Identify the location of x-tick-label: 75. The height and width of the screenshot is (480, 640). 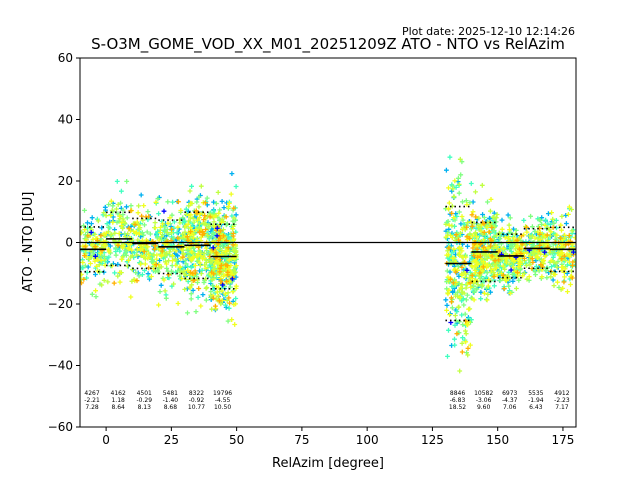
(301, 440).